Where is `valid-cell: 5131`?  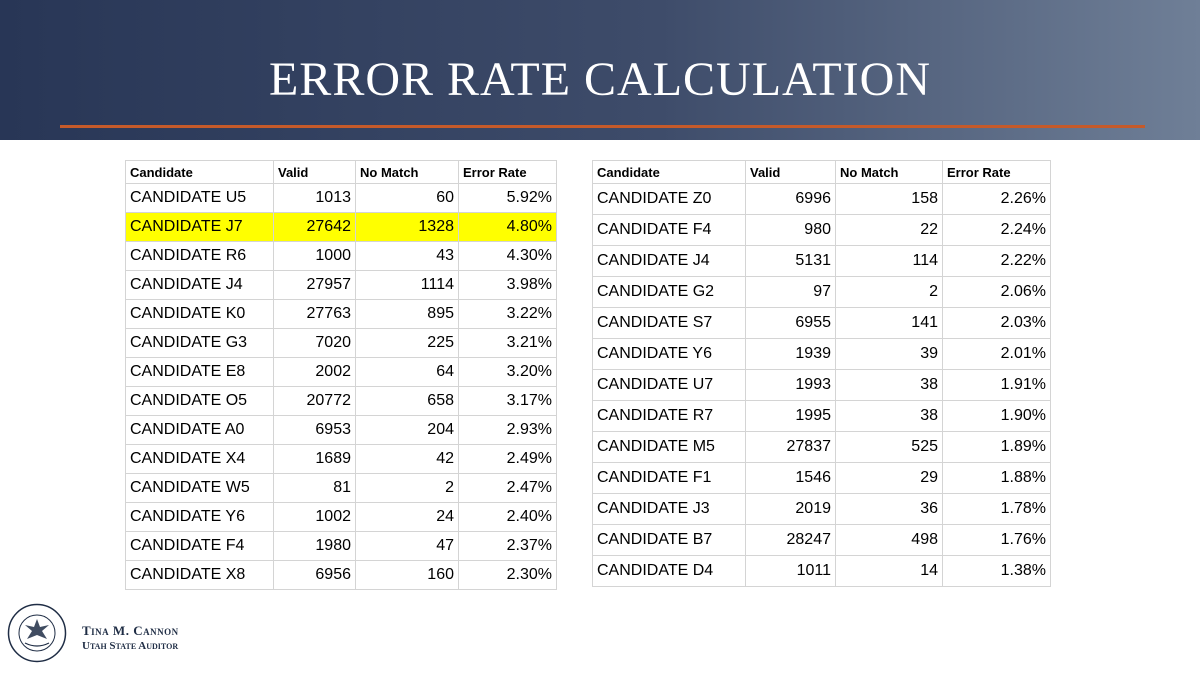 valid-cell: 5131 is located at coordinates (790, 261).